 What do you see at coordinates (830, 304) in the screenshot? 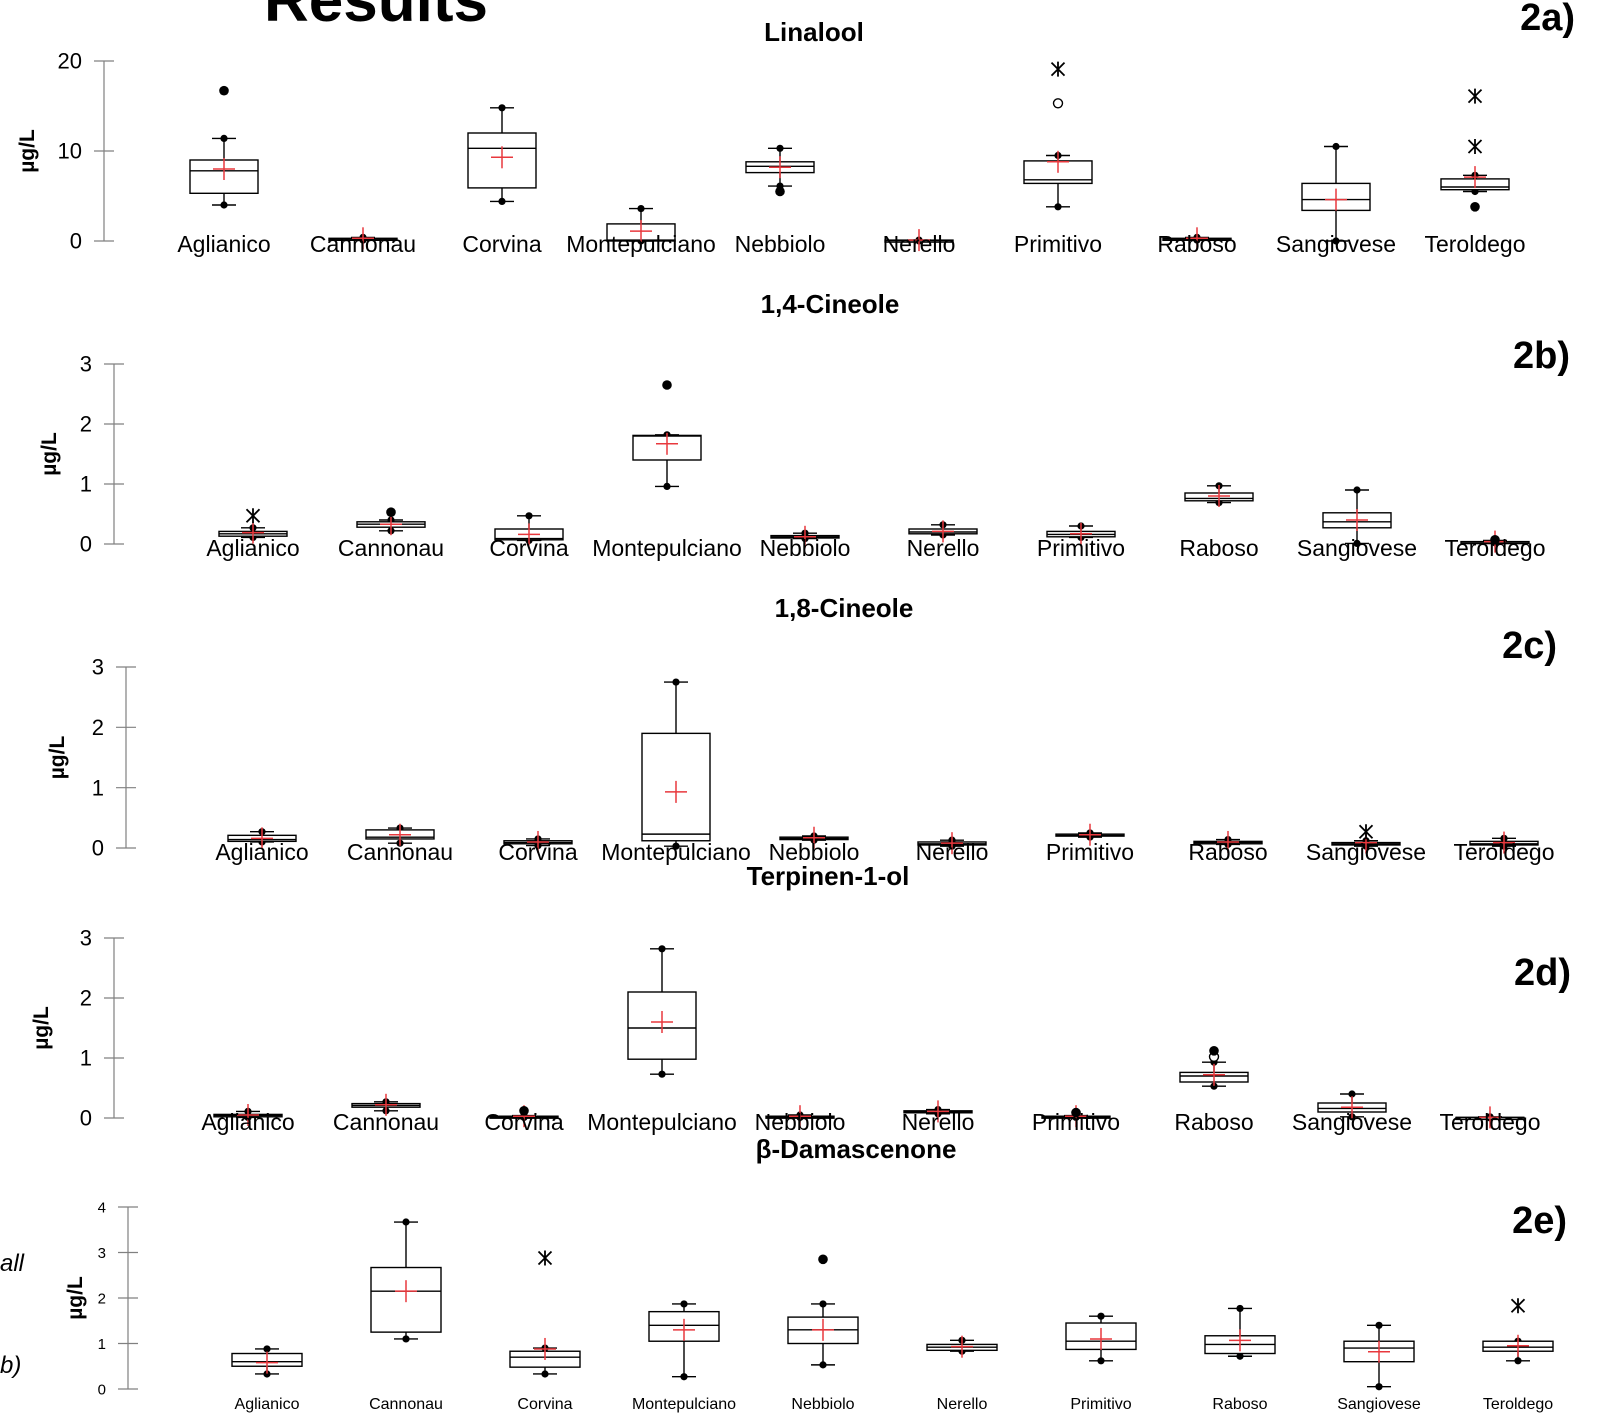
I see `chart-title: 1,4-Cineole` at bounding box center [830, 304].